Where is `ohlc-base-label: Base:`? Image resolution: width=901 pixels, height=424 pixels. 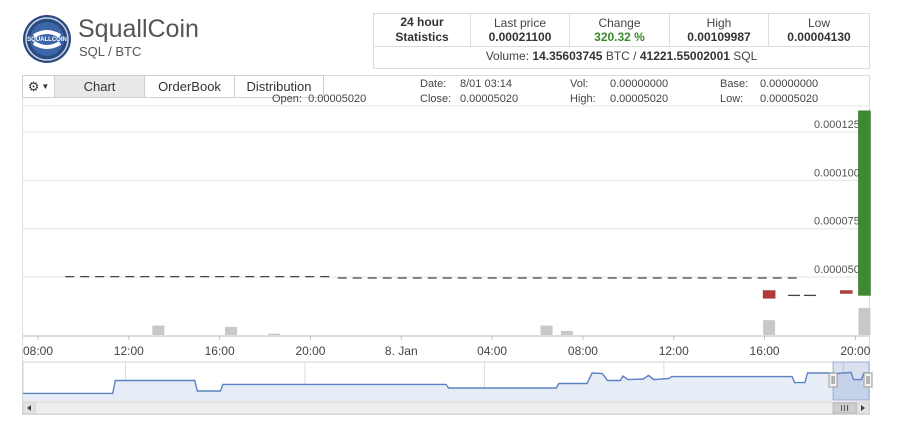 ohlc-base-label: Base: is located at coordinates (734, 84).